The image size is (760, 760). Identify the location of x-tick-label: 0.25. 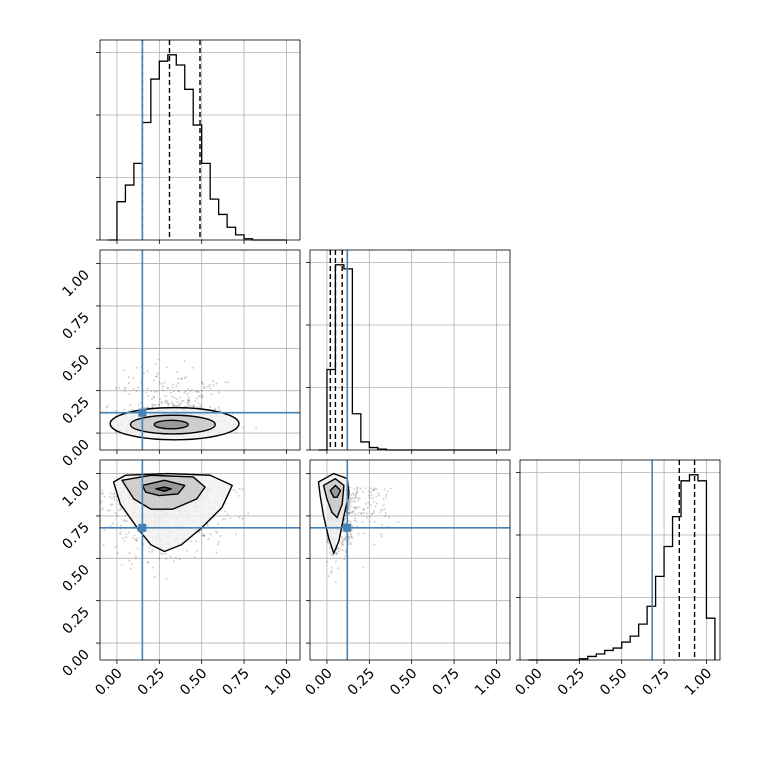
(151, 682).